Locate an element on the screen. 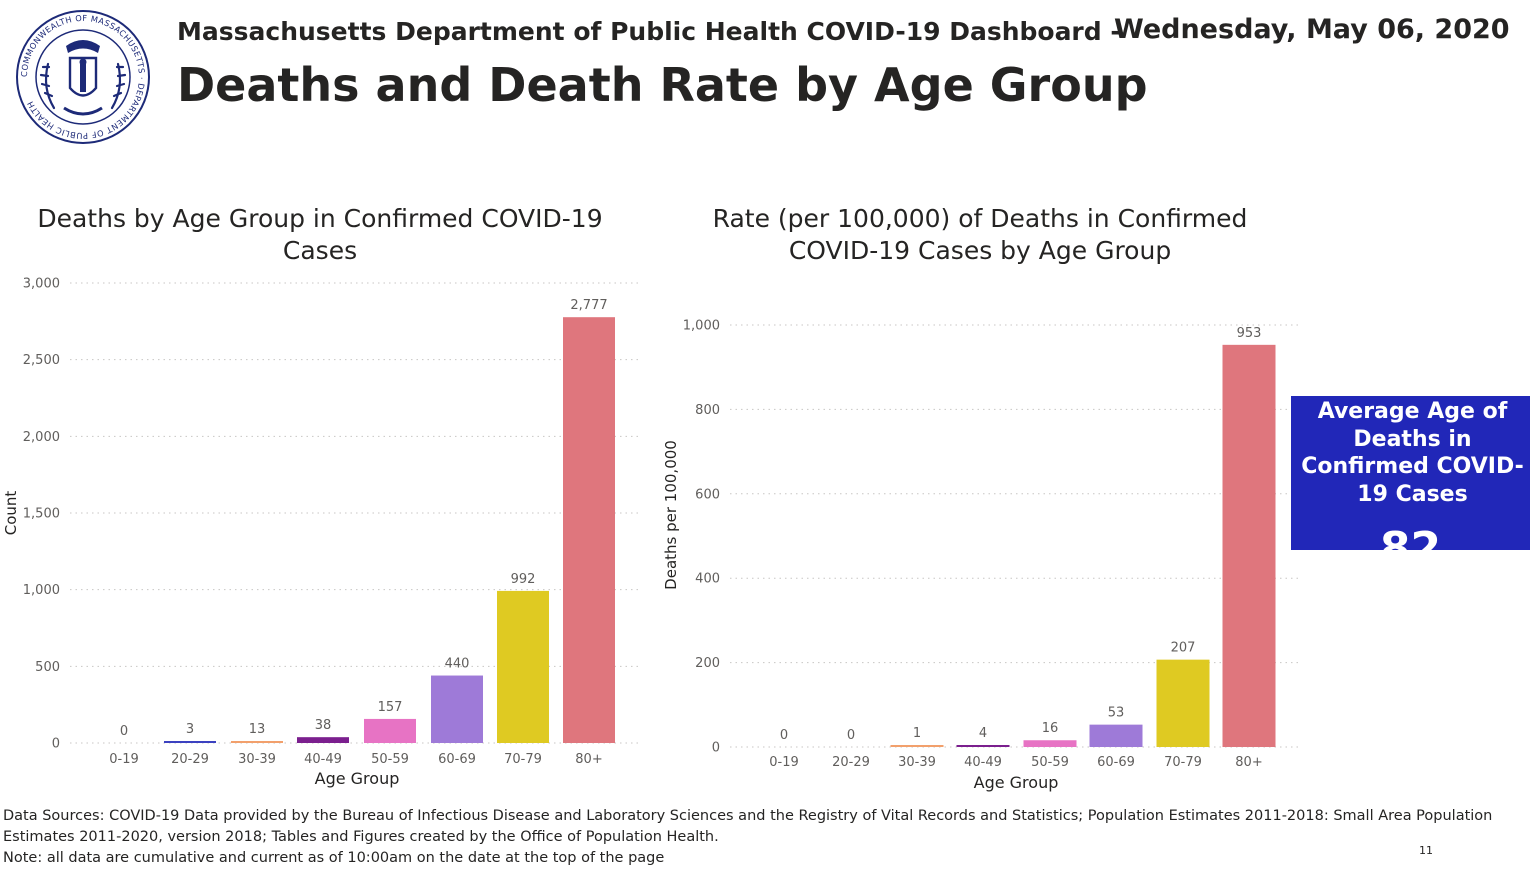  y-tick-label: 200 is located at coordinates (707, 663).